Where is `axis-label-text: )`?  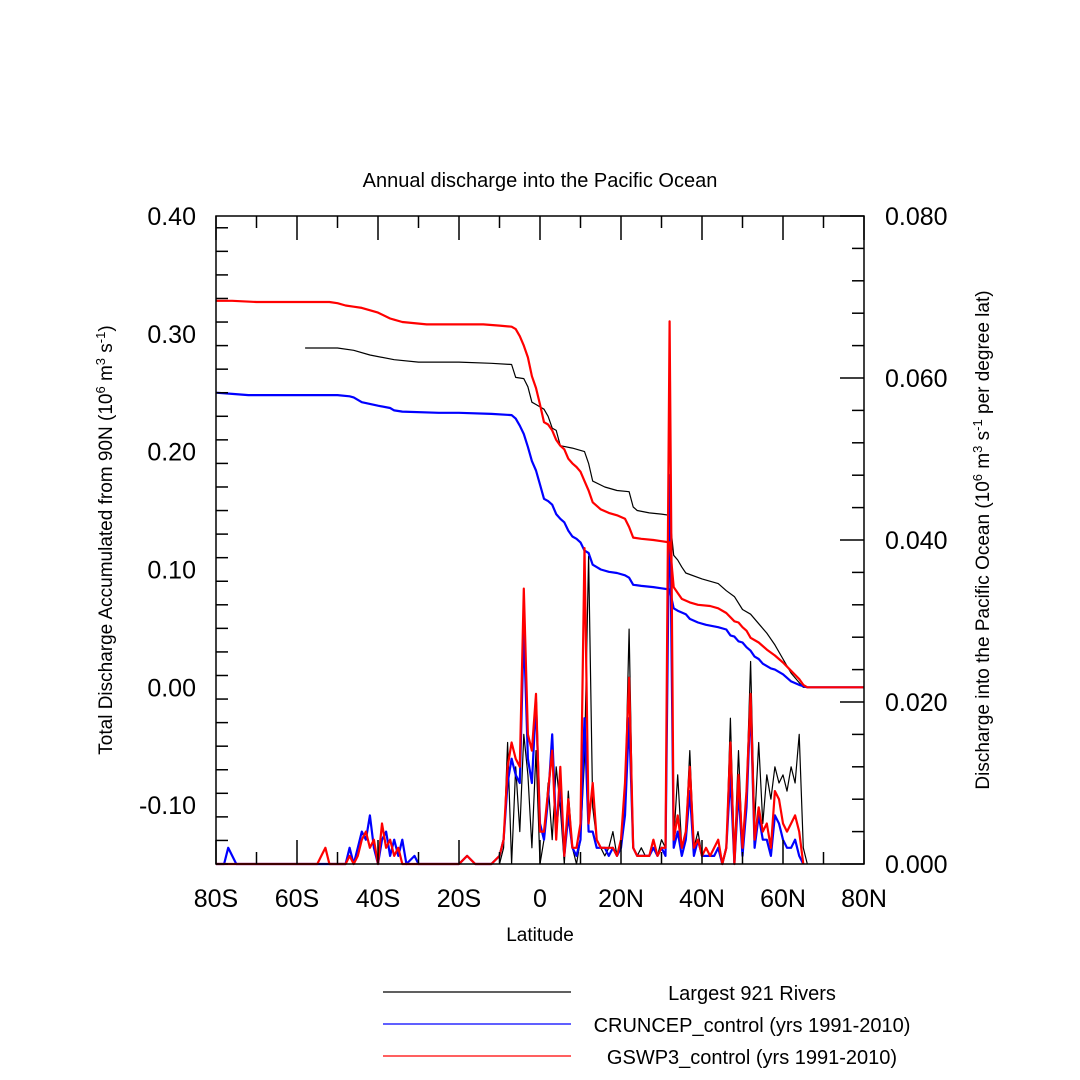 axis-label-text: ) is located at coordinates (106, 328).